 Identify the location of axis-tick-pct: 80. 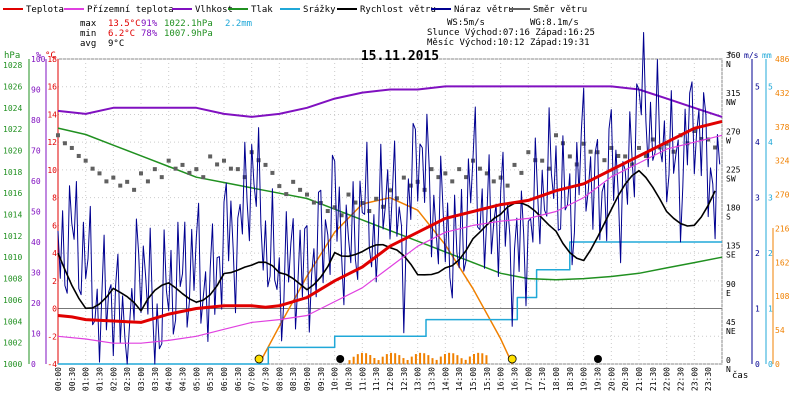
(36, 120).